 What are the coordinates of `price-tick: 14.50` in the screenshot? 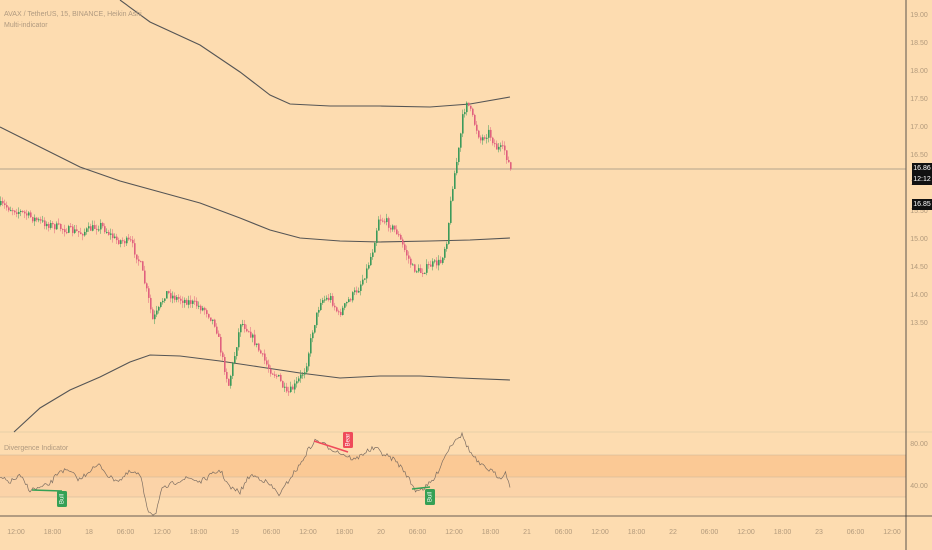 It's located at (919, 267).